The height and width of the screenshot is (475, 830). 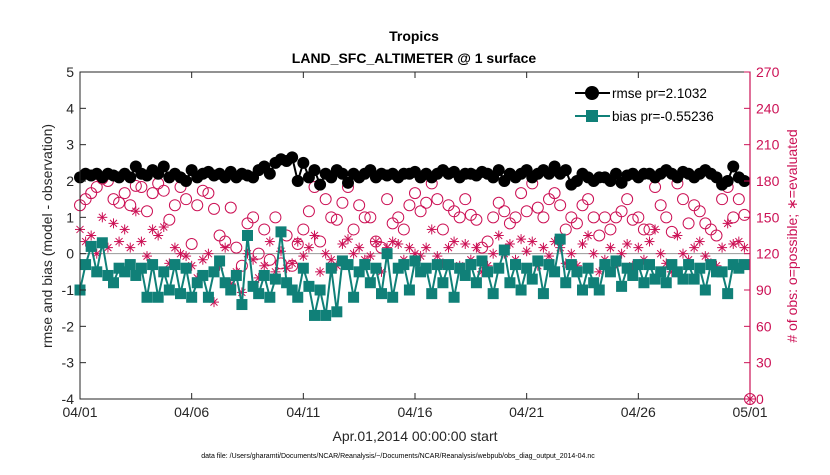 What do you see at coordinates (762, 235) in the screenshot?
I see `y-right-axis-ticks: 0 30 60 90 120 150 180 210 240 270` at bounding box center [762, 235].